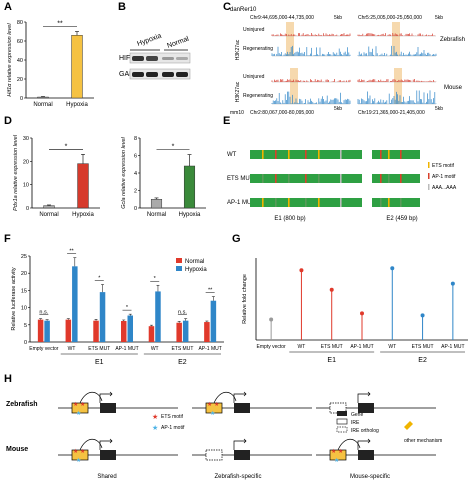 This screenshot has height=482, width=474. I want to click on h-row-mouse: Mouse, so click(17, 449).